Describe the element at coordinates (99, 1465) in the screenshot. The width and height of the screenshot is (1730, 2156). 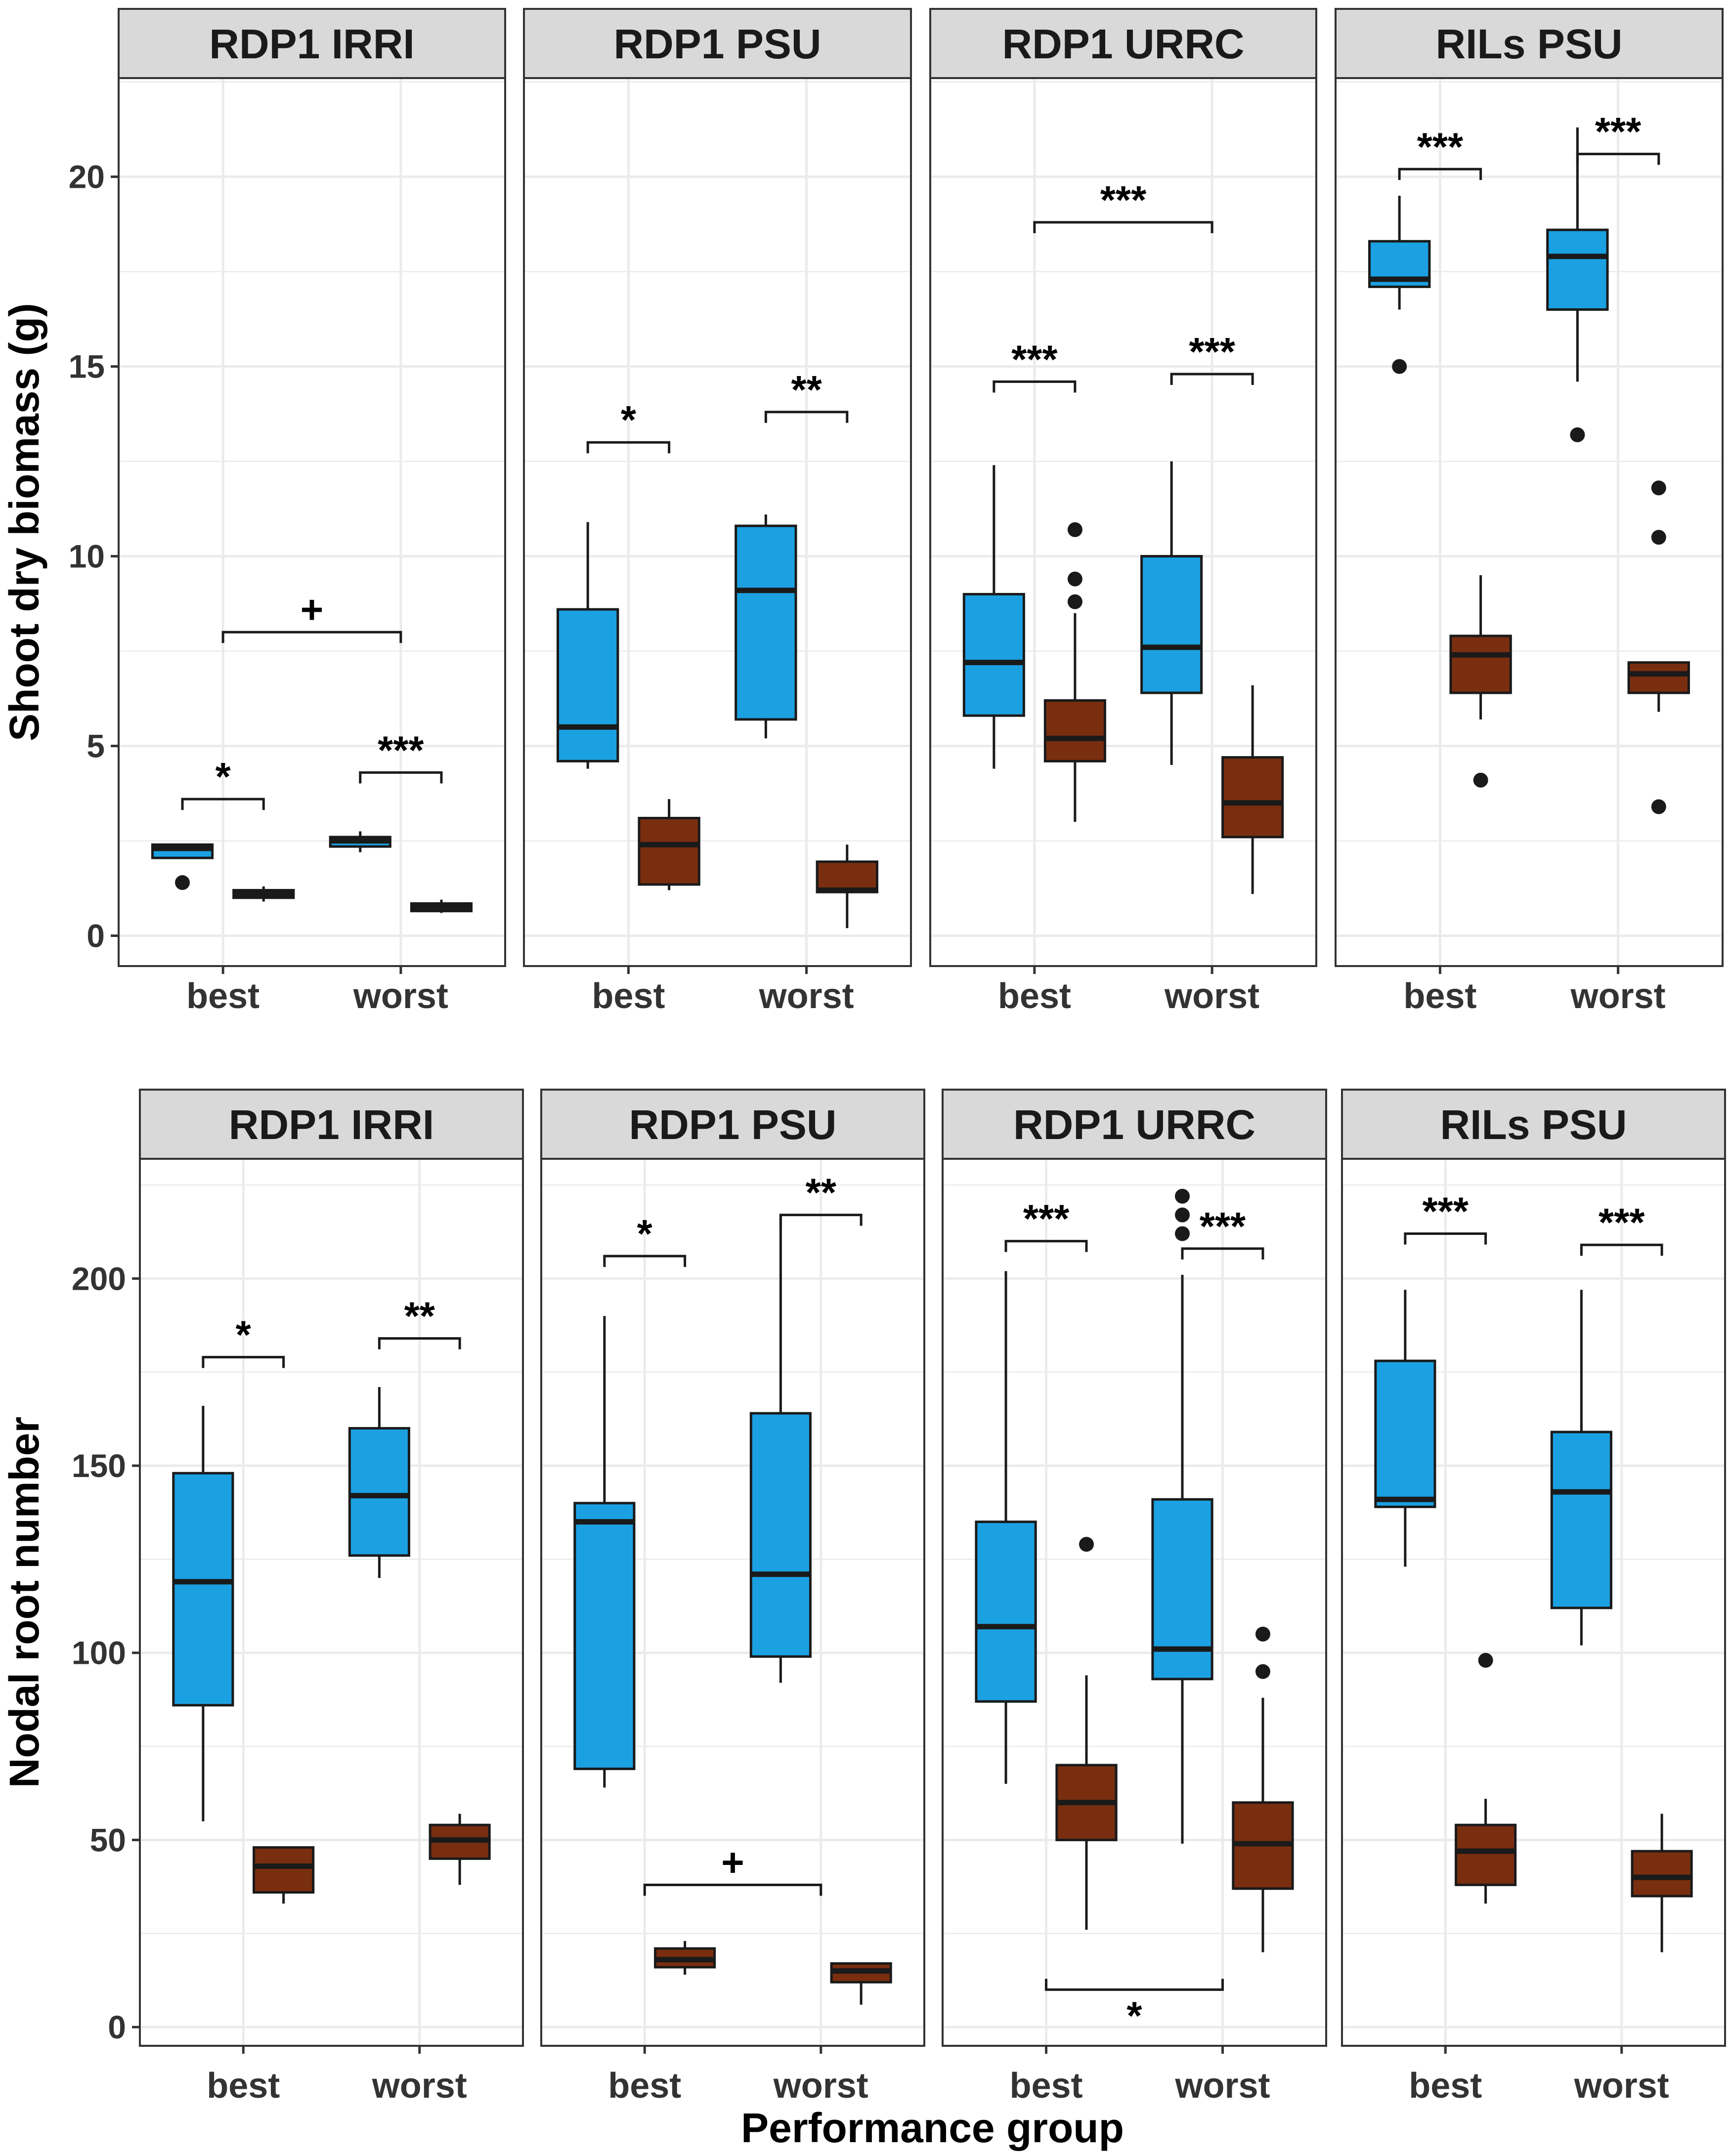
I see `root-y-tick-label: 150` at that location.